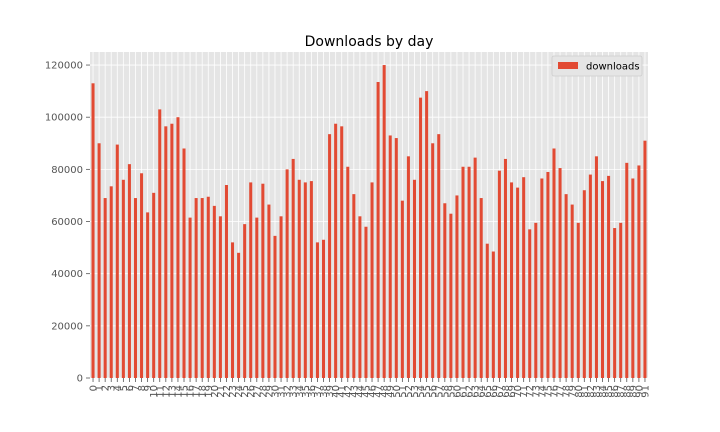 This screenshot has height=432, width=720. Describe the element at coordinates (621, 391) in the screenshot. I see `x-tick-label: 87` at that location.